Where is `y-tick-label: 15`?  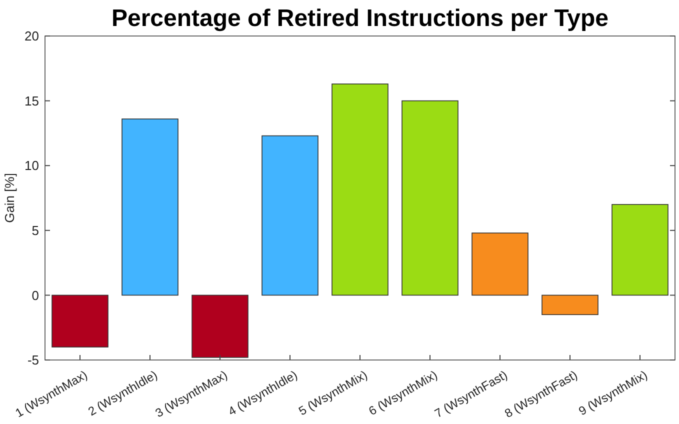 y-tick-label: 15 is located at coordinates (31, 100).